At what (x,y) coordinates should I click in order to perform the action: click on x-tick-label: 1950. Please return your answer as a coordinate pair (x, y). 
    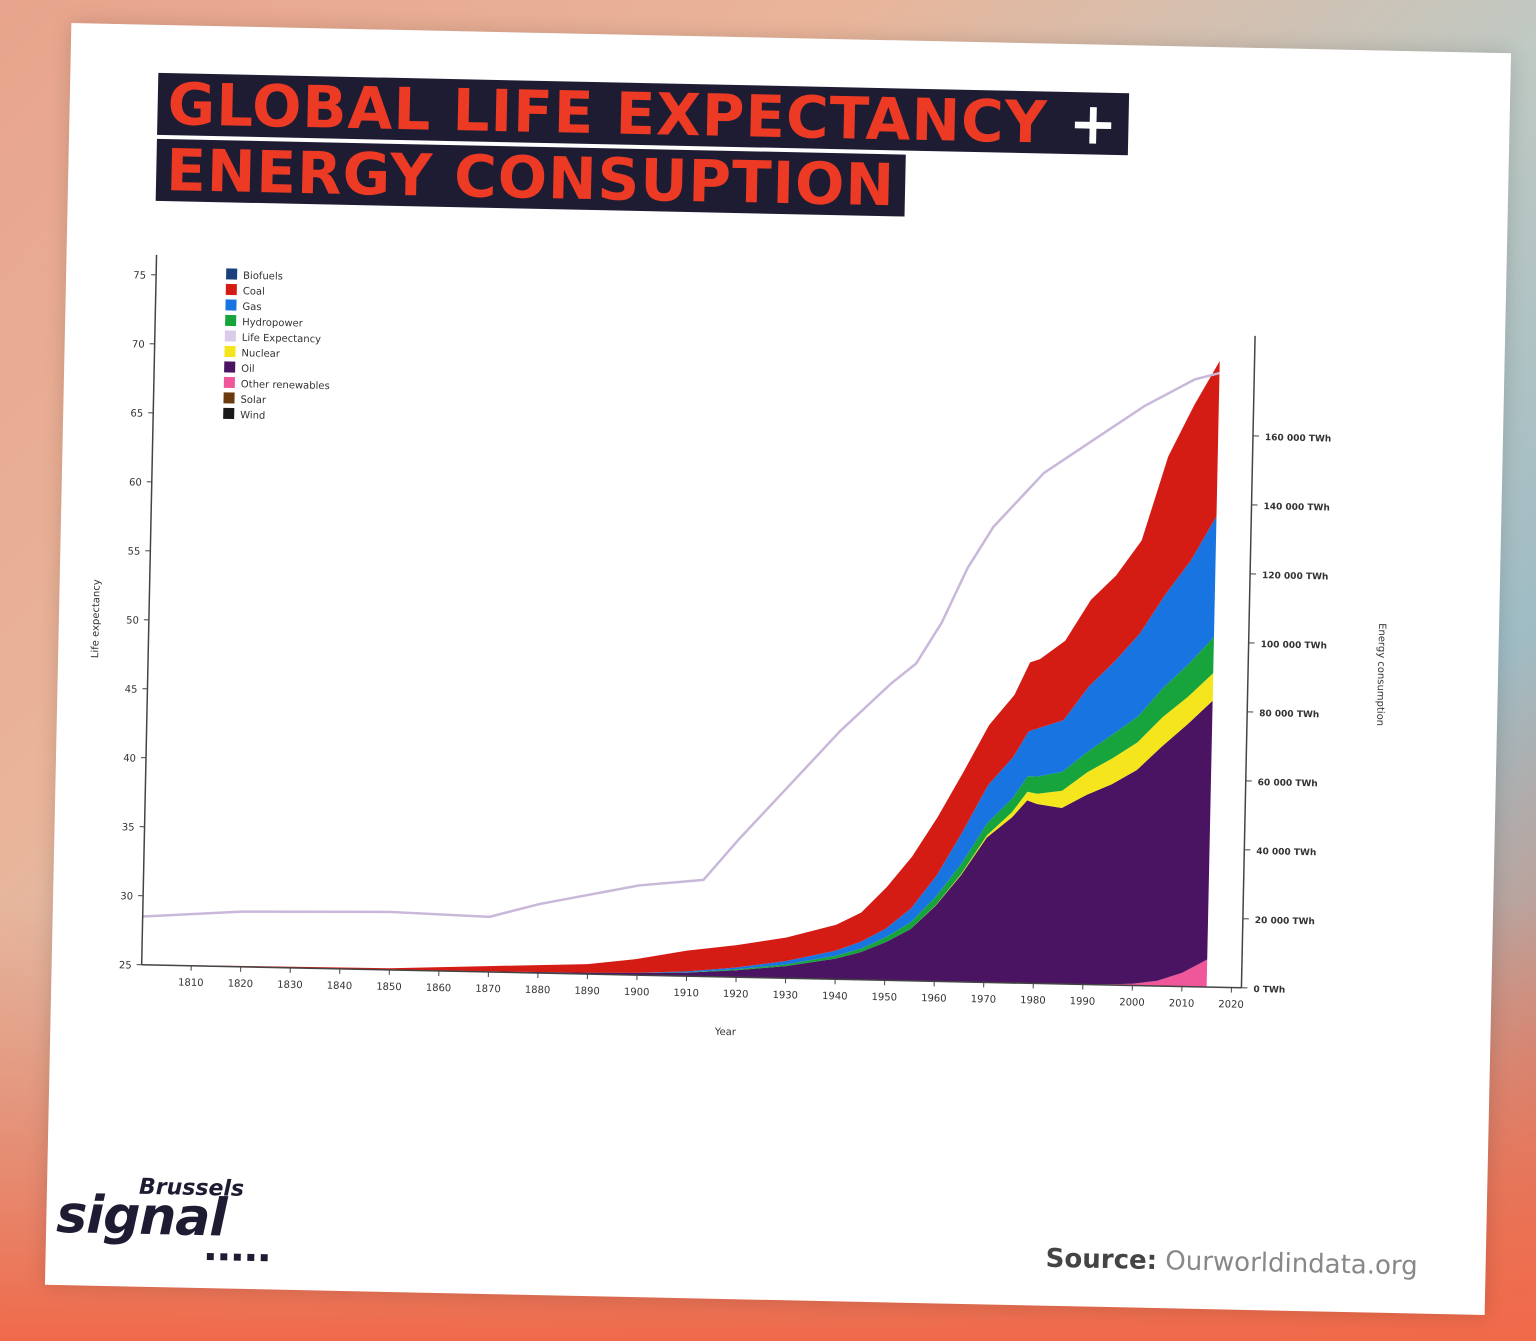
    Looking at the image, I should click on (884, 998).